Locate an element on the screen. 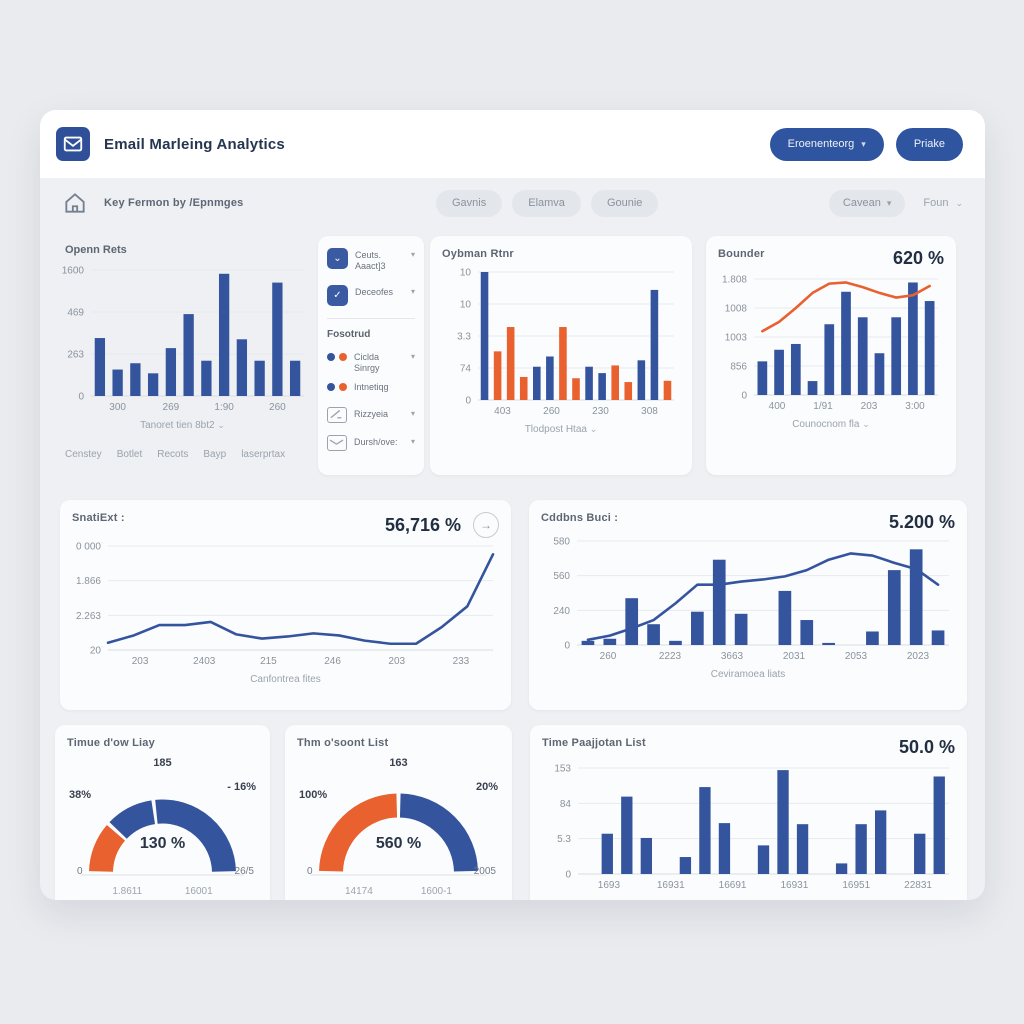 This screenshot has width=1024, height=1024. caption-label: Tlodpost Htaa is located at coordinates (555, 429).